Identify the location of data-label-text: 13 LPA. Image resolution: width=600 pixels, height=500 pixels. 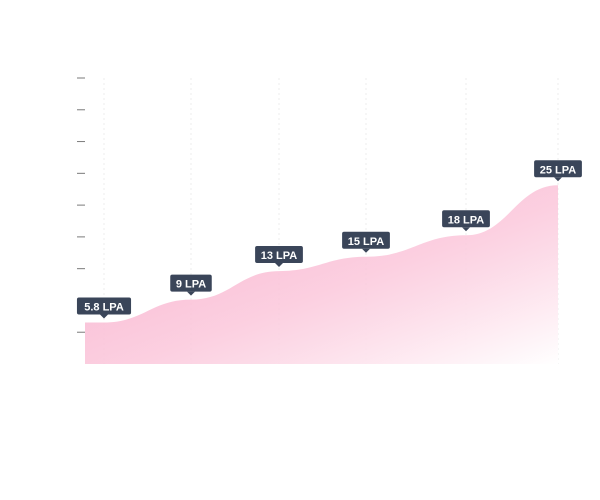
(279, 256).